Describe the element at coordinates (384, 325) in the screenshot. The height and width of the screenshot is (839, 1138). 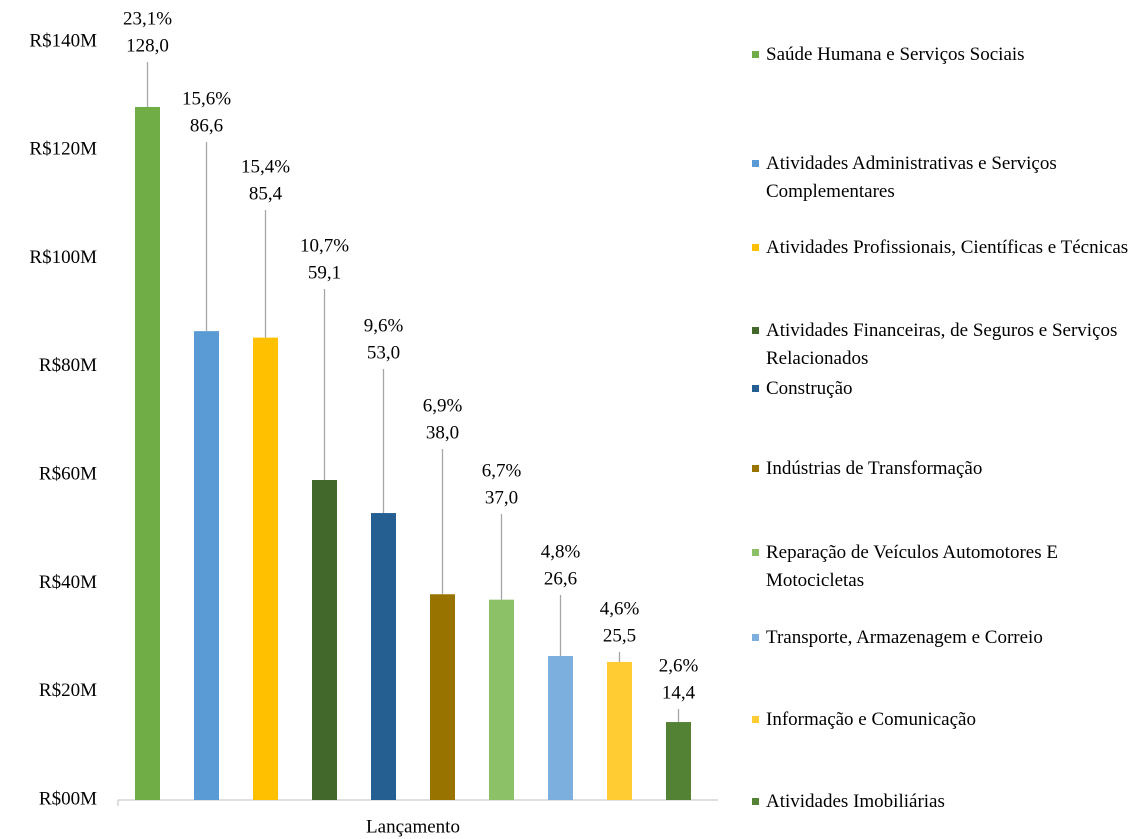
I see `share-label: 9,6%` at that location.